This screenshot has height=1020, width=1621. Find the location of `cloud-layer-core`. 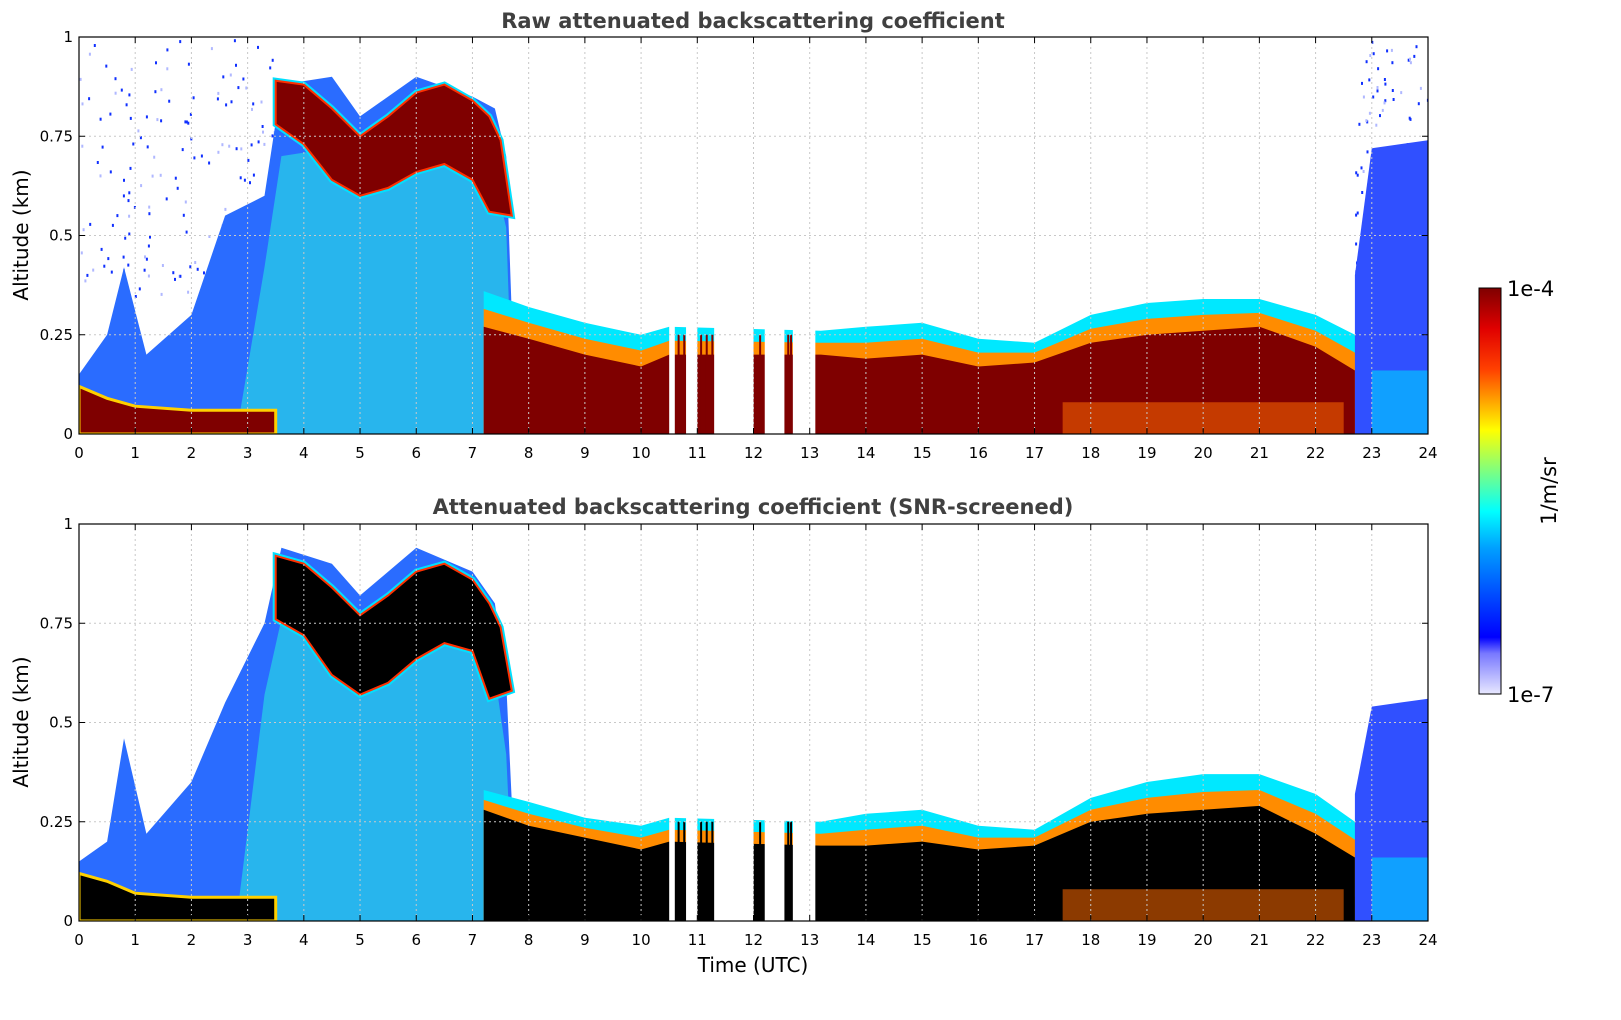

cloud-layer-core is located at coordinates (393, 627).